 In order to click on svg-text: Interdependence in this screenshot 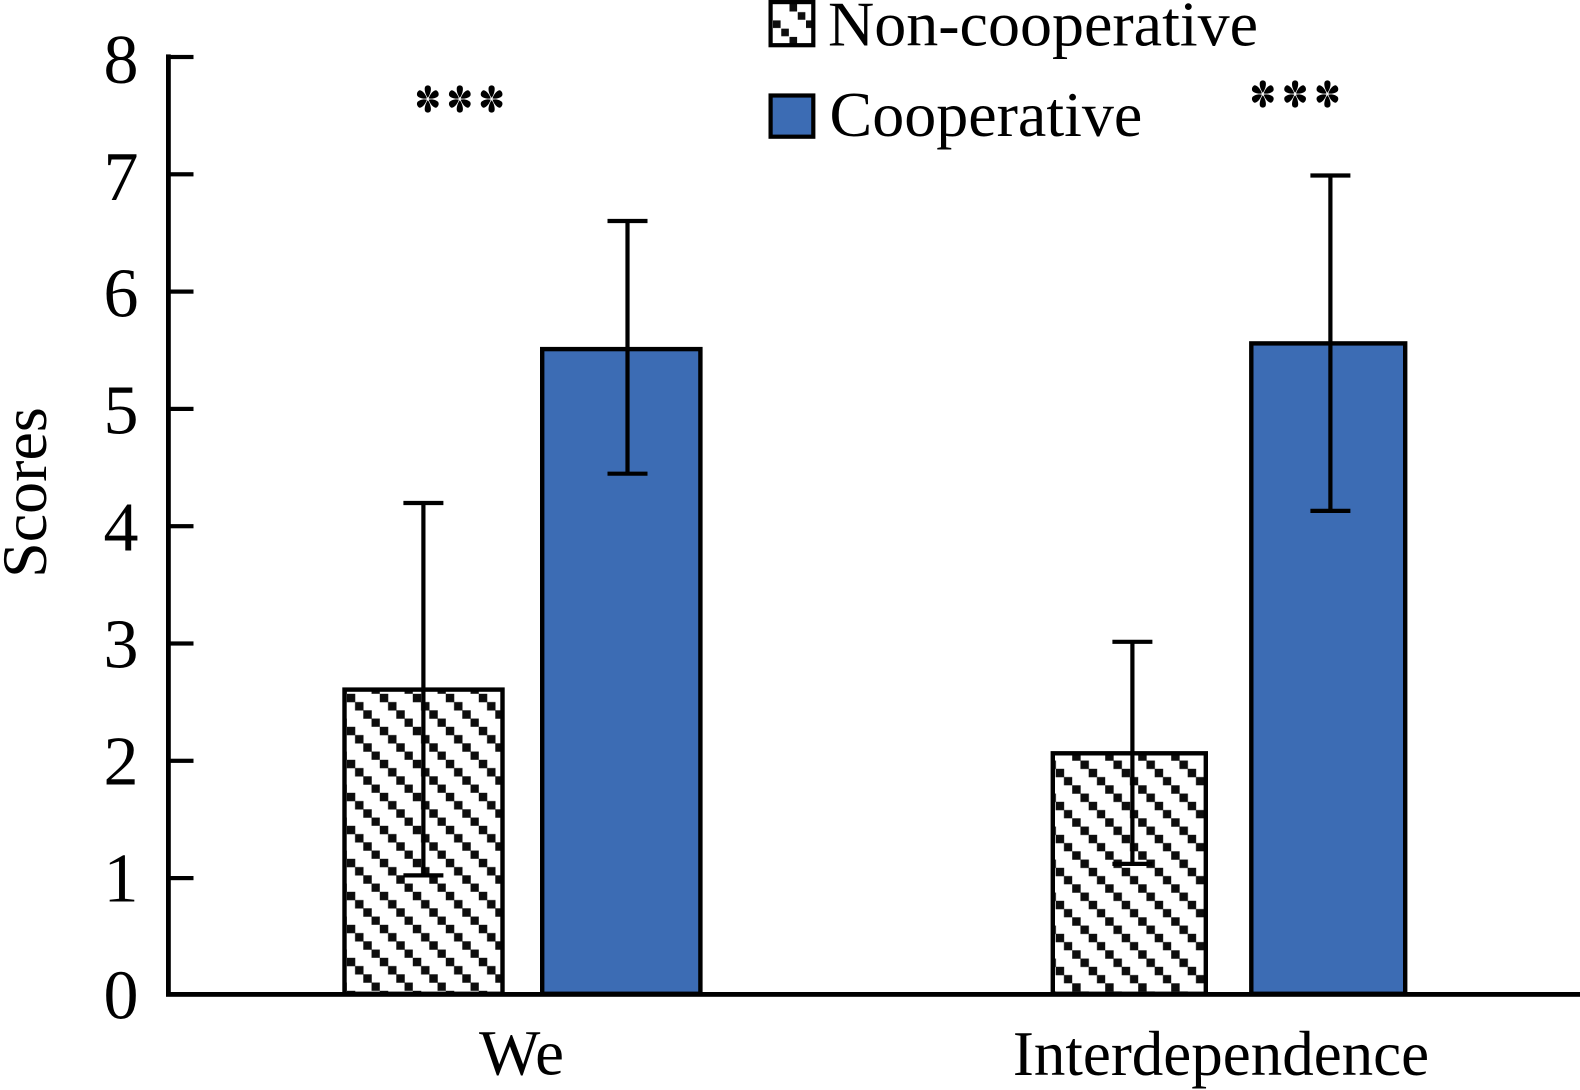, I will do `click(1221, 1054)`.